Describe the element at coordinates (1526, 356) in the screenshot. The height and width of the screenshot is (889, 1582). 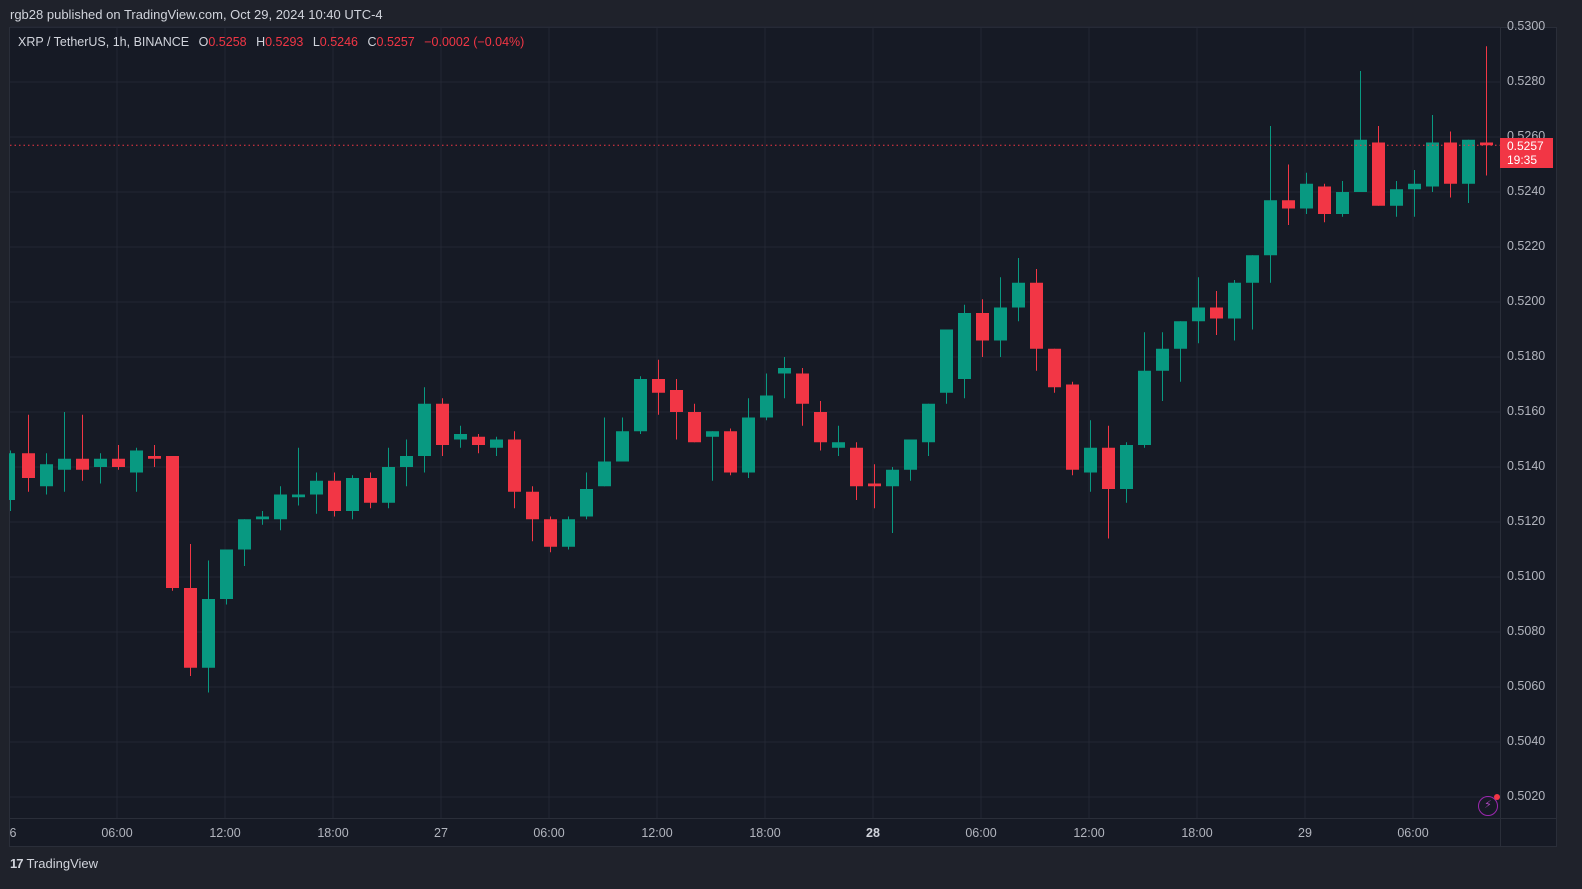
I see `price-tick-label: 0.5180` at that location.